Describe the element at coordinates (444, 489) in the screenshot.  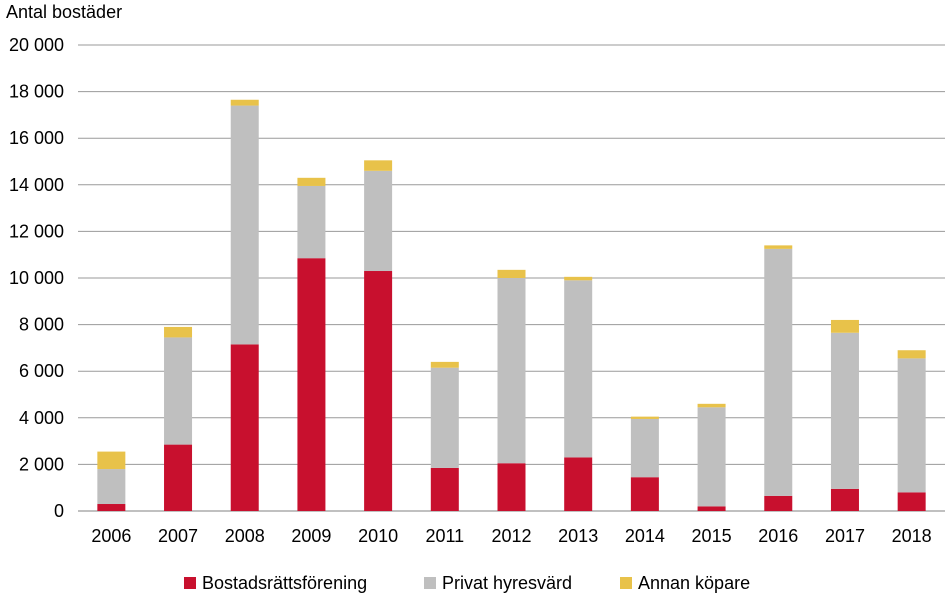
I see `bar-segment-2011-bostadsrattsforening` at that location.